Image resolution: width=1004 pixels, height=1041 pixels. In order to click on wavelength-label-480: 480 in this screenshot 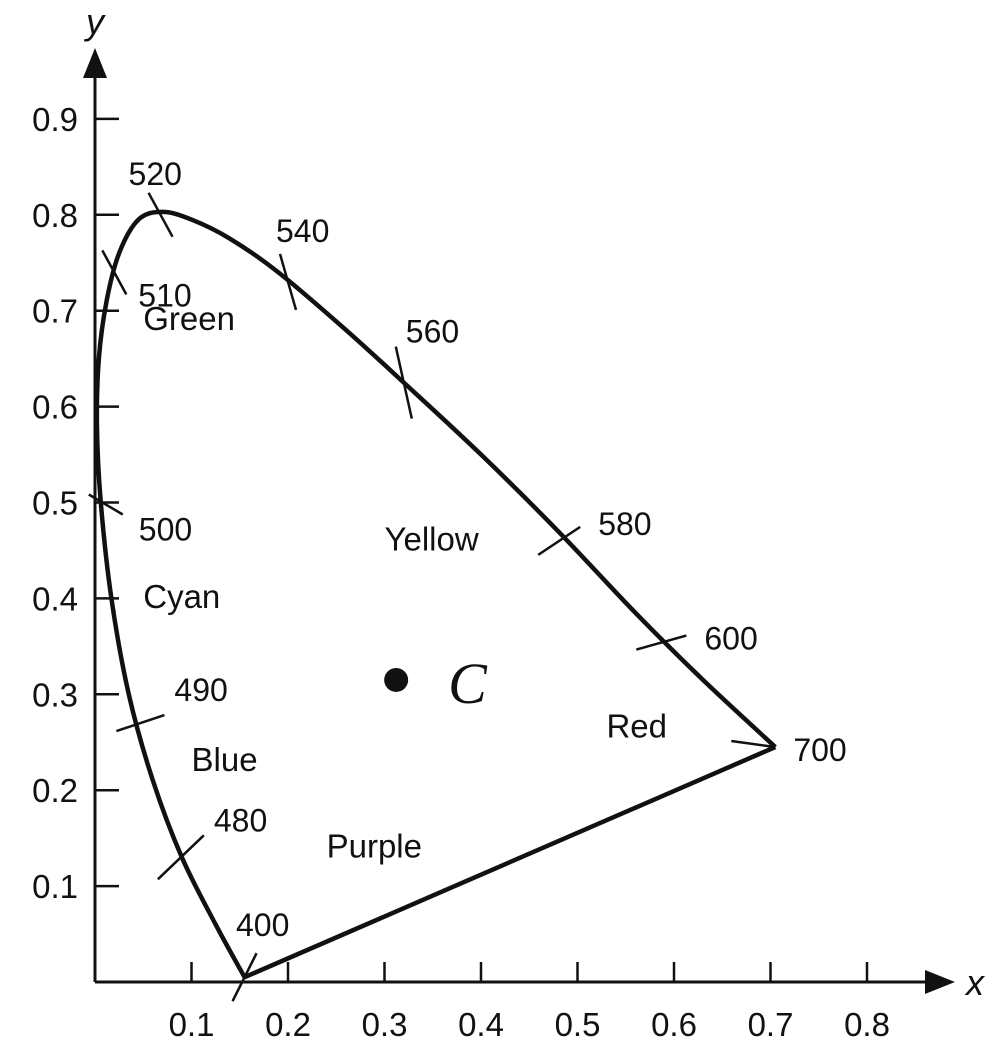, I will do `click(240, 820)`.